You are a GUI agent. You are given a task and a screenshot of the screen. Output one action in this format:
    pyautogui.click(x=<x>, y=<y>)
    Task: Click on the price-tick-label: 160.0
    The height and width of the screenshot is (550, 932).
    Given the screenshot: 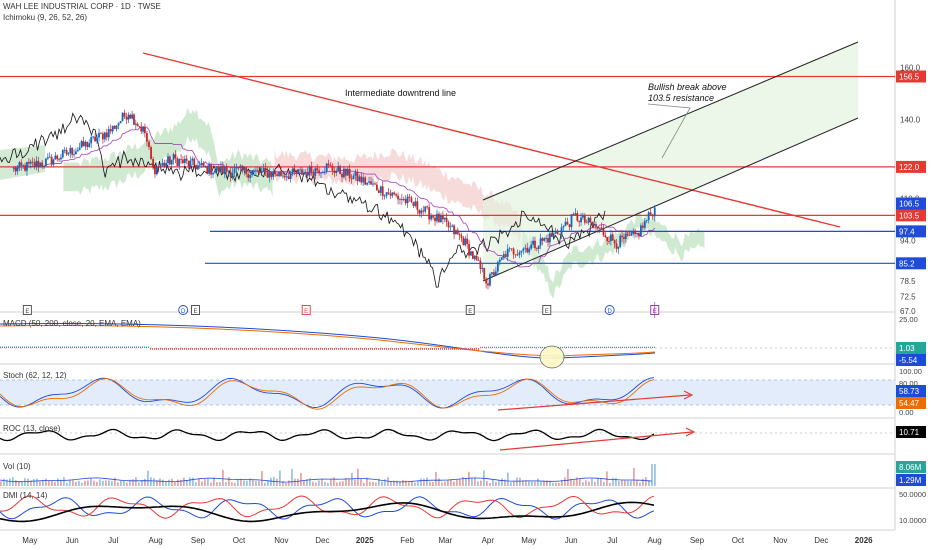 What is the action you would take?
    pyautogui.click(x=910, y=67)
    